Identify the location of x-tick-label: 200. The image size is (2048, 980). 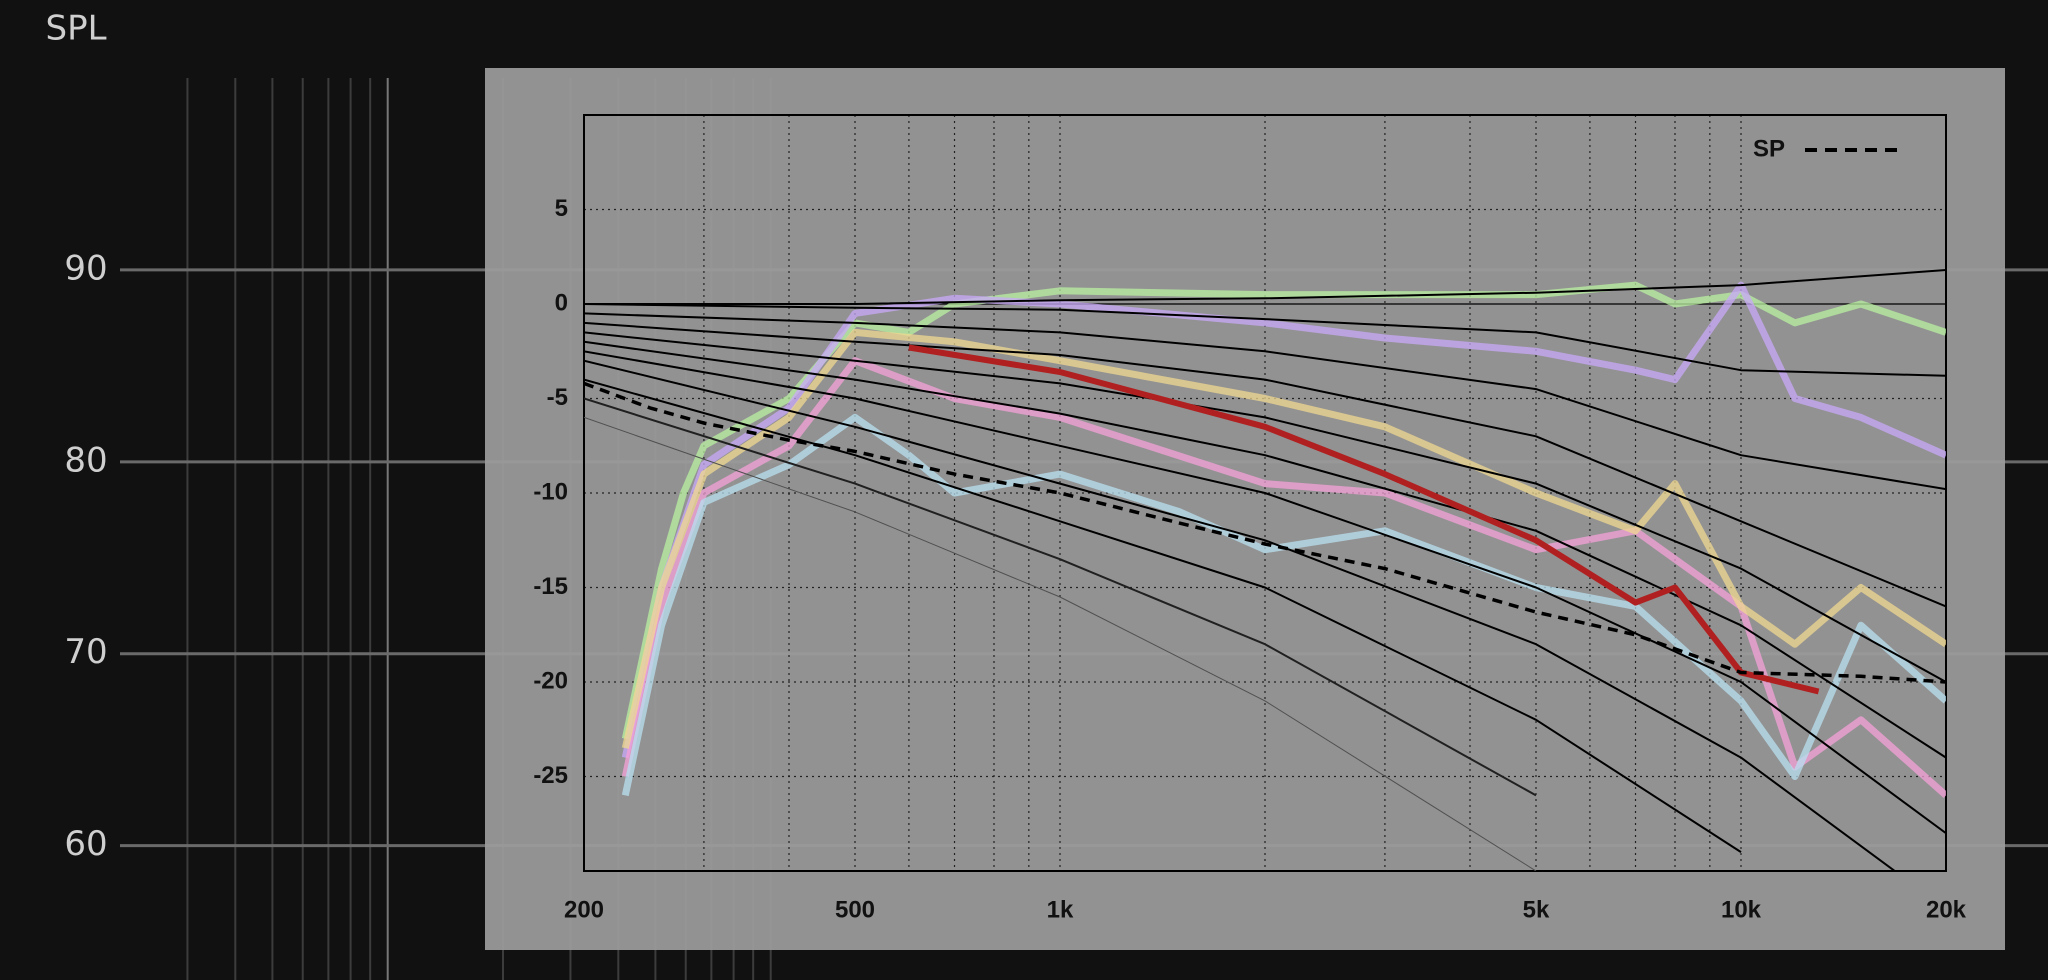
(584, 909).